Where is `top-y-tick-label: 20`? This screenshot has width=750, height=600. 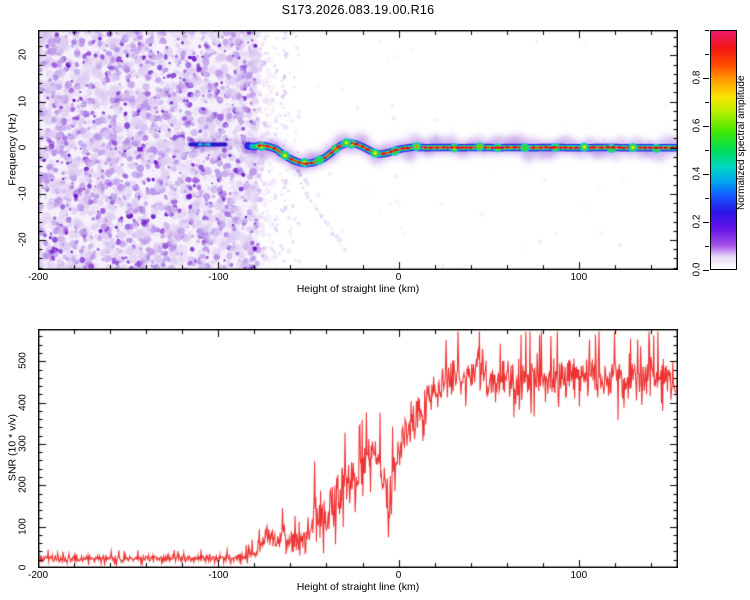
top-y-tick-label: 20 is located at coordinates (23, 55).